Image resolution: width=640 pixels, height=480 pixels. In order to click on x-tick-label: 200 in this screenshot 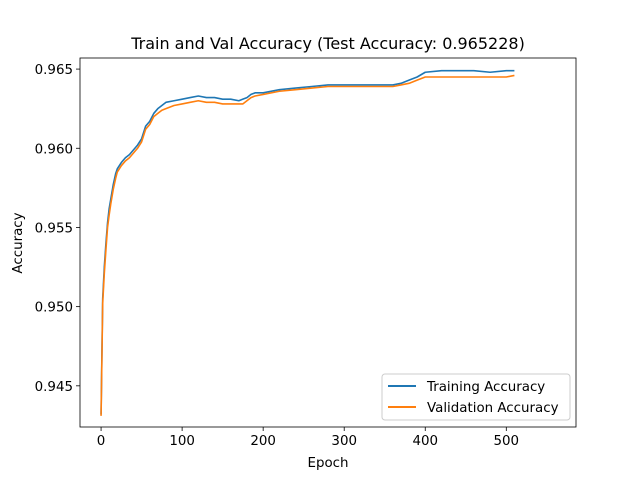, I will do `click(263, 441)`.